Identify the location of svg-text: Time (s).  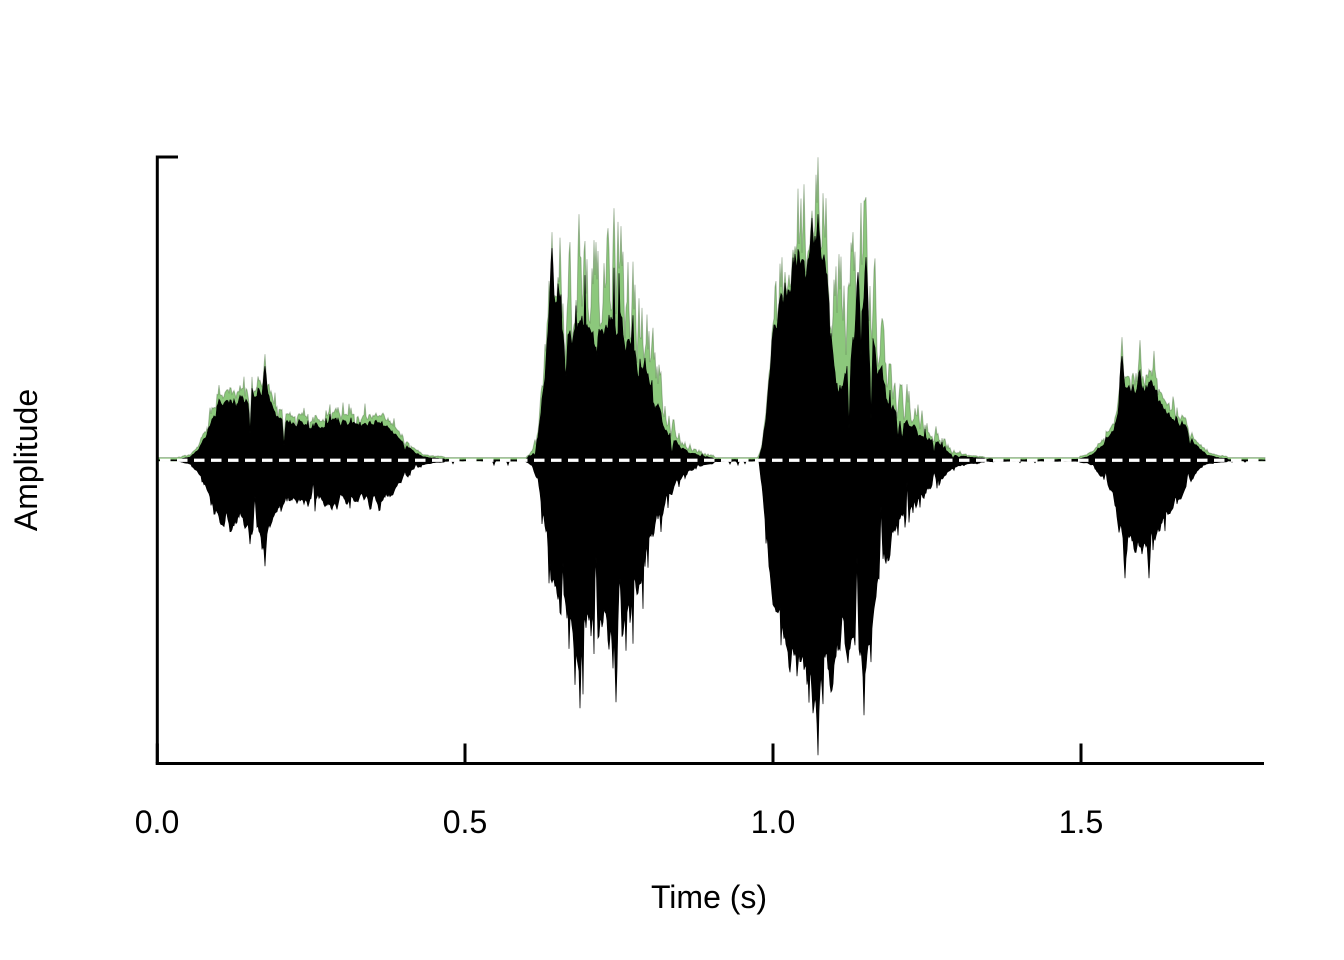
(709, 897).